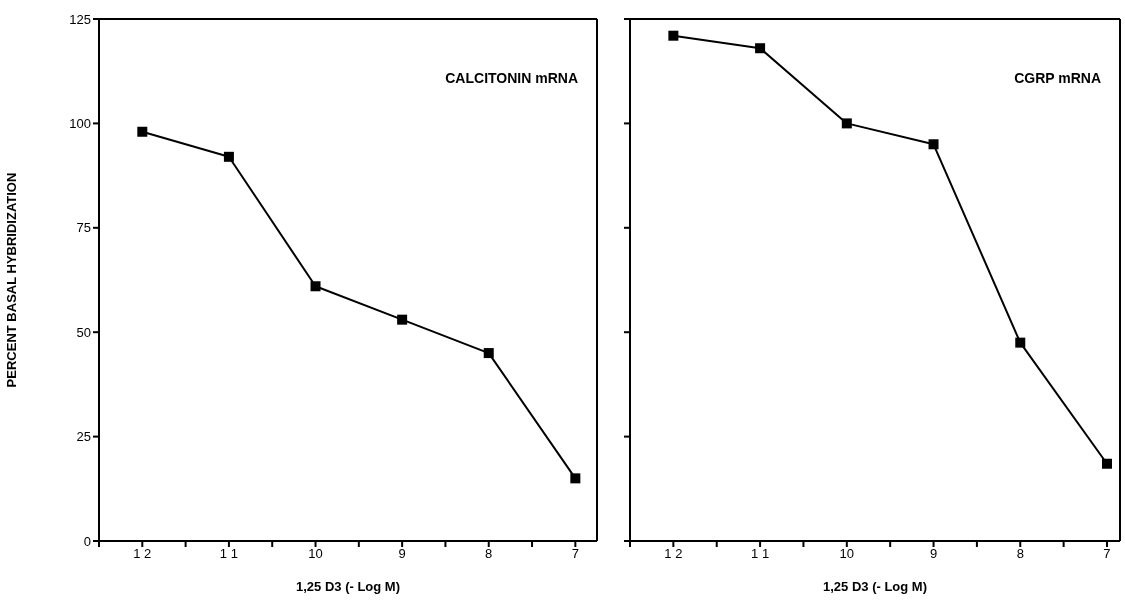  I want to click on annotation: CGRP mRNA, so click(1057, 78).